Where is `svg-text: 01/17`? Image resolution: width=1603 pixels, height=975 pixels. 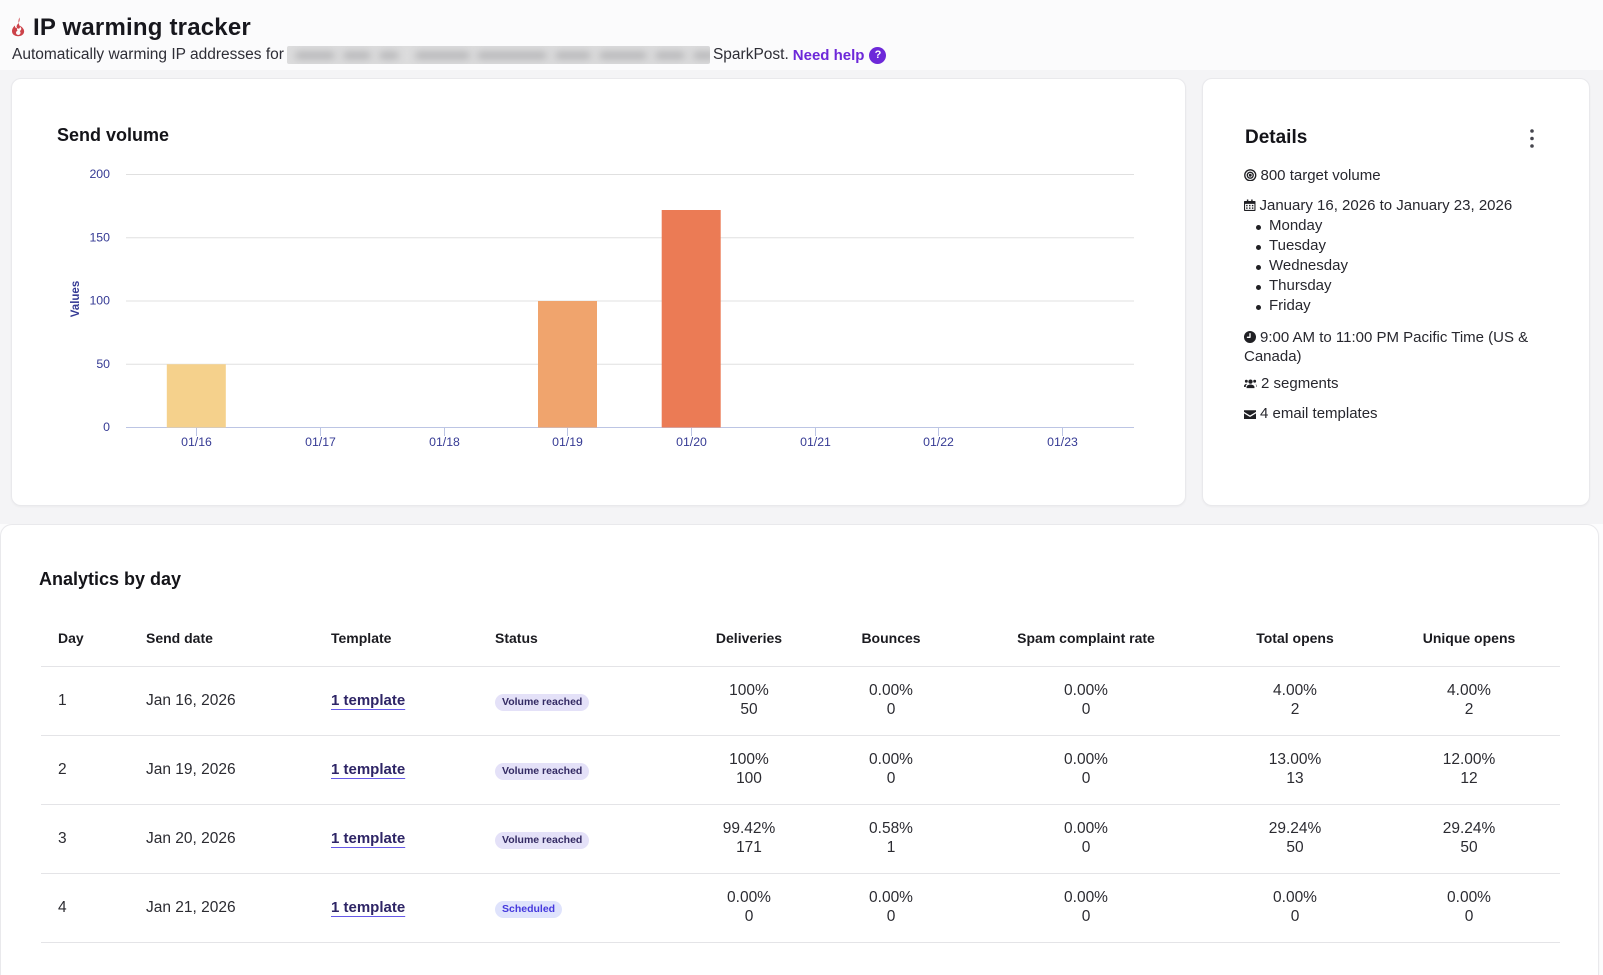
svg-text: 01/17 is located at coordinates (320, 442).